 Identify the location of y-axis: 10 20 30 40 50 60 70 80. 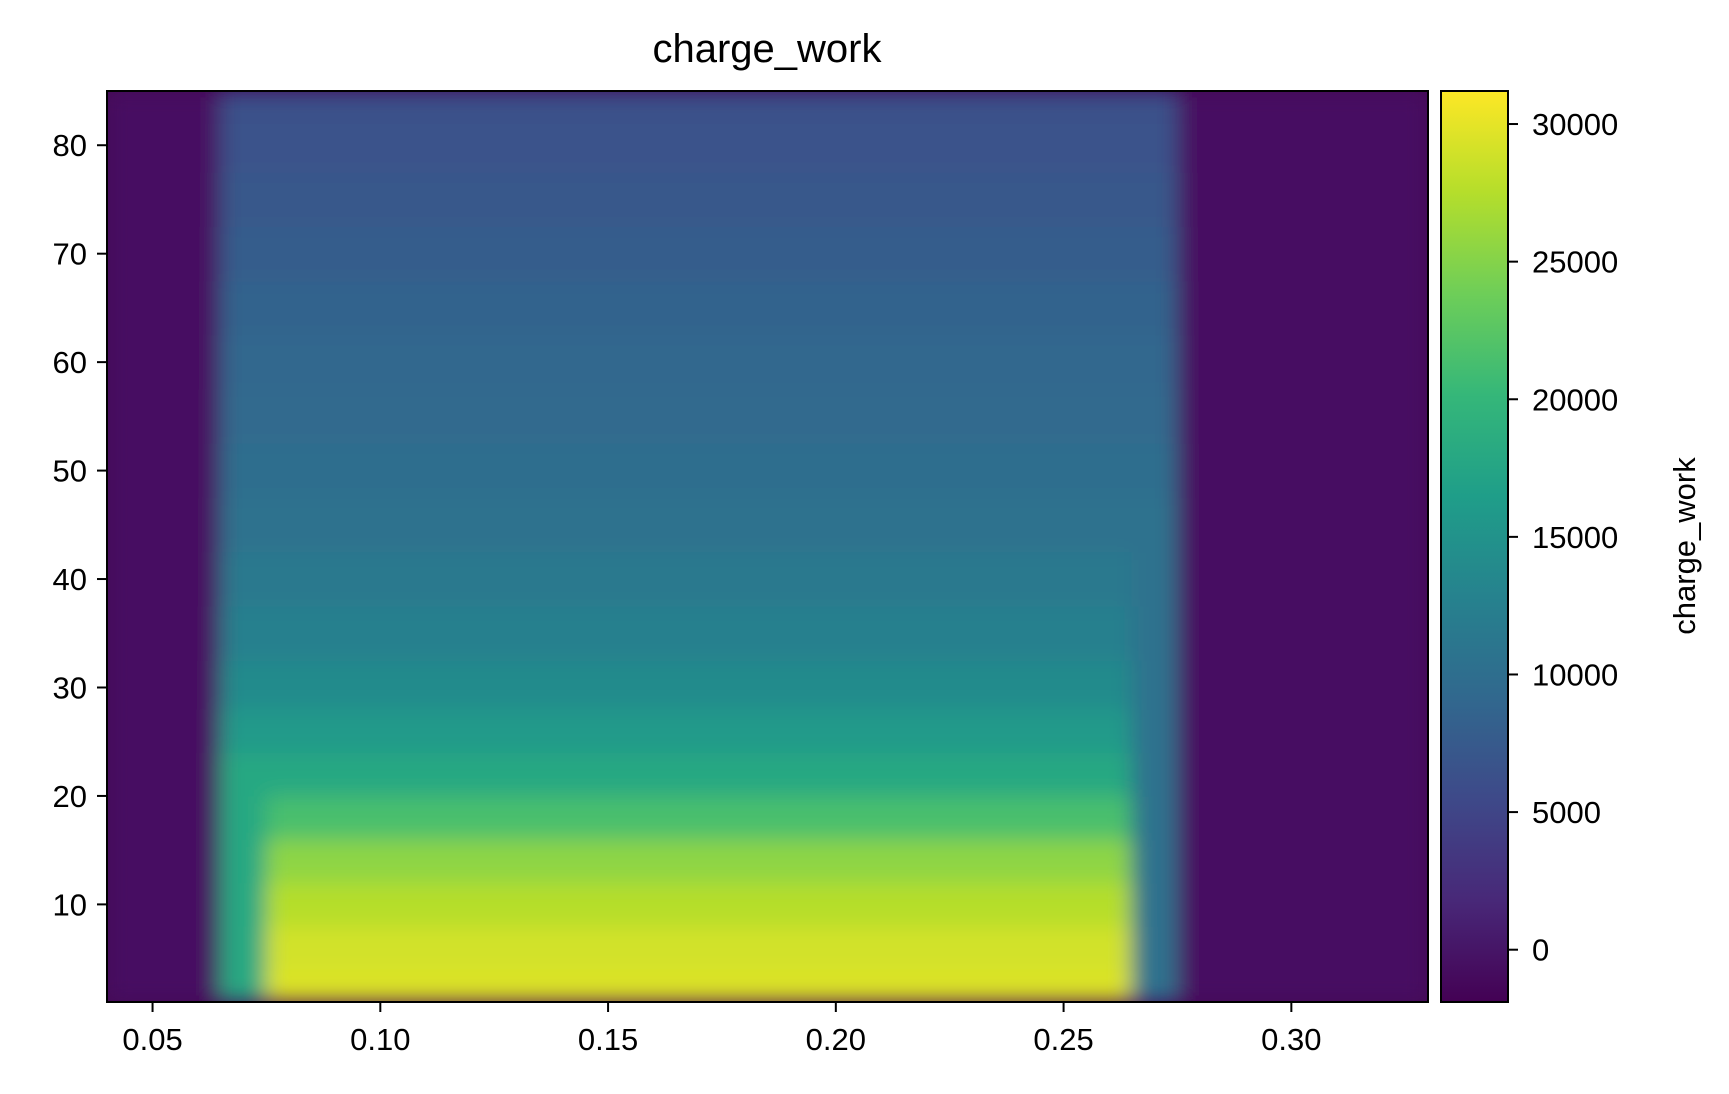
(80, 525).